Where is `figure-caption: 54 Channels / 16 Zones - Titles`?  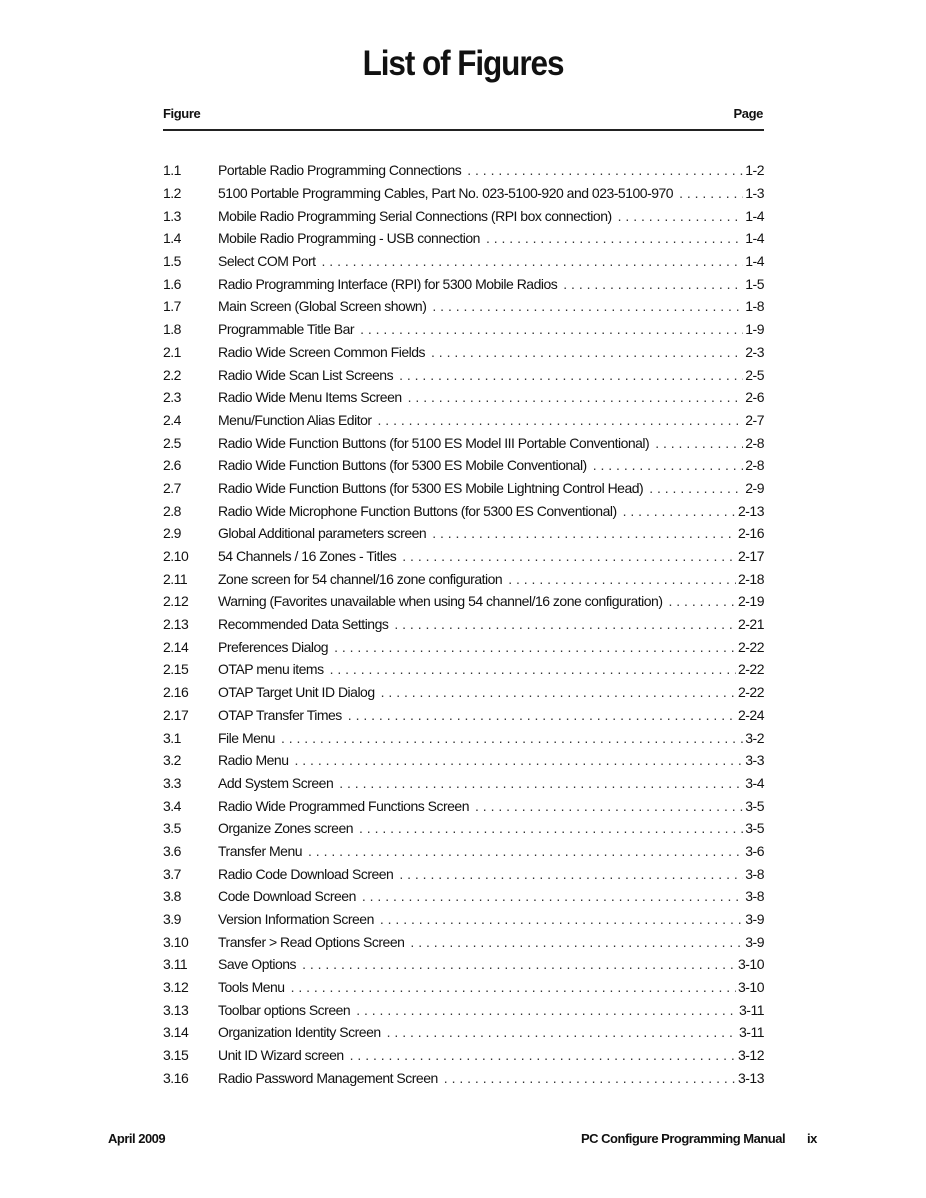
figure-caption: 54 Channels / 16 Zones - Titles is located at coordinates (307, 556).